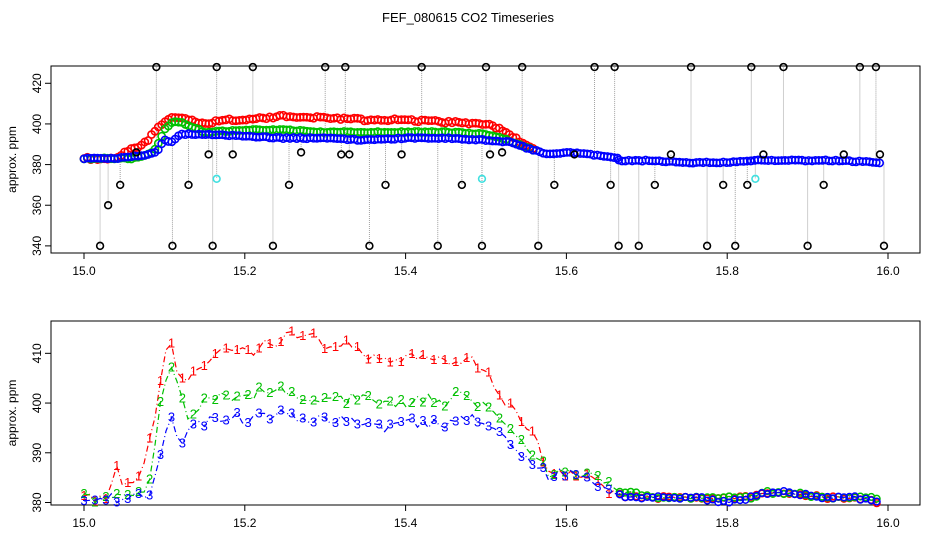 This screenshot has width=936, height=545. What do you see at coordinates (216, 179) in the screenshot?
I see `cyan-point` at bounding box center [216, 179].